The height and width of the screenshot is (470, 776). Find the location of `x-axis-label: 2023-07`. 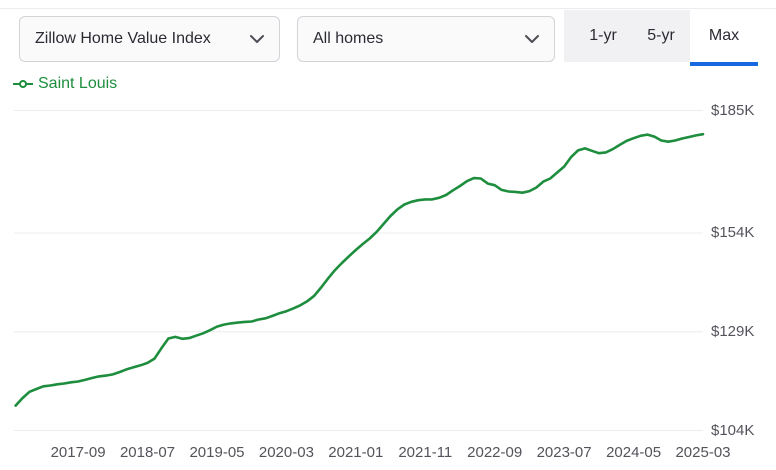

x-axis-label: 2023-07 is located at coordinates (564, 452).